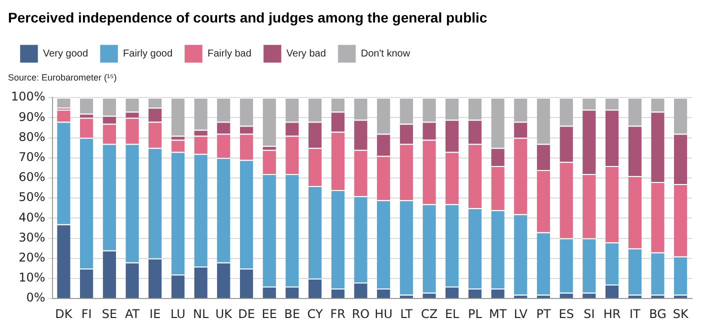  Describe the element at coordinates (32, 237) in the screenshot. I see `y-tick-label: 30%` at that location.